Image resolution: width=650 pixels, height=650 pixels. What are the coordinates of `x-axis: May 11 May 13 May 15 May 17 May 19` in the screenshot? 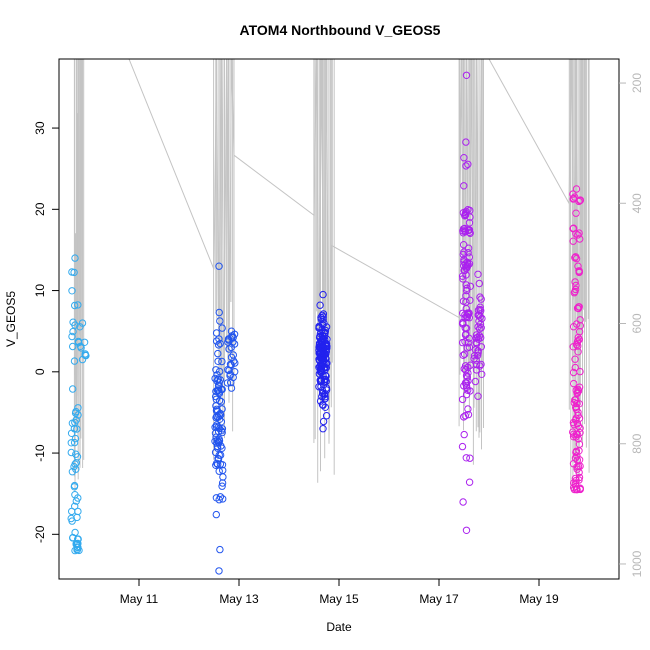 It's located at (339, 592).